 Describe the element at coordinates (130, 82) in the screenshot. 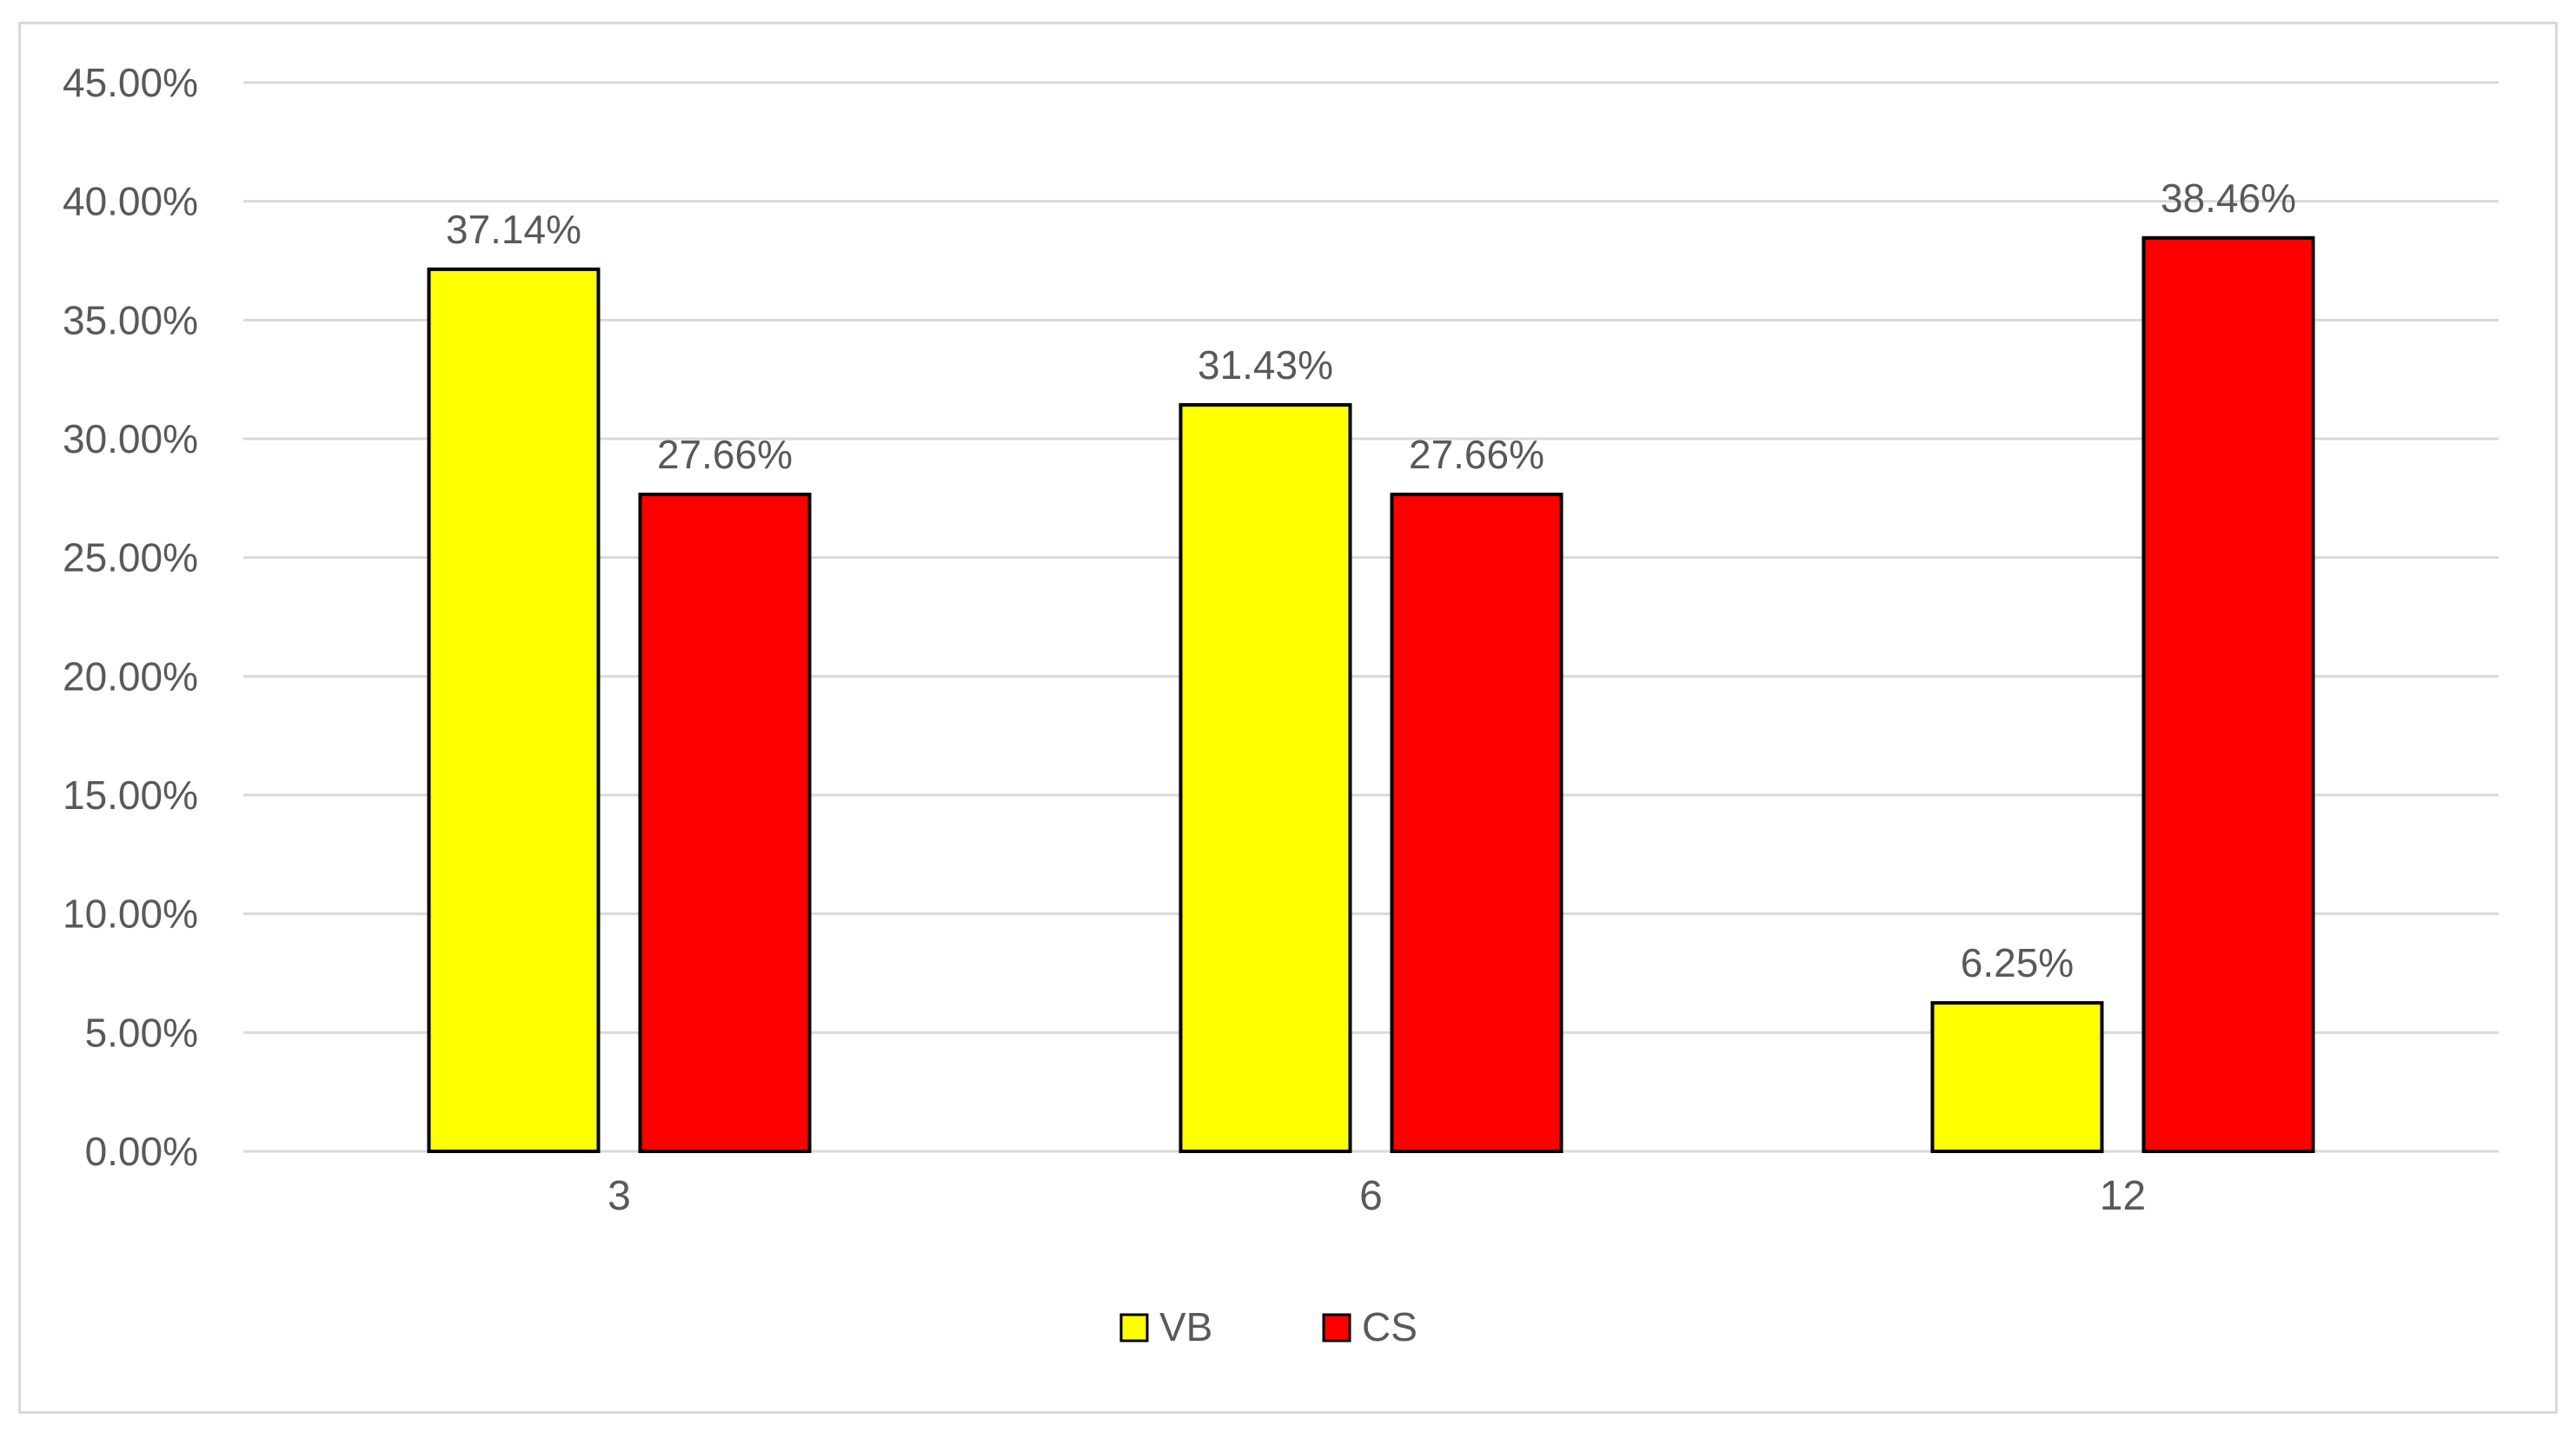

I see `y-tick-label: 45.00%` at that location.